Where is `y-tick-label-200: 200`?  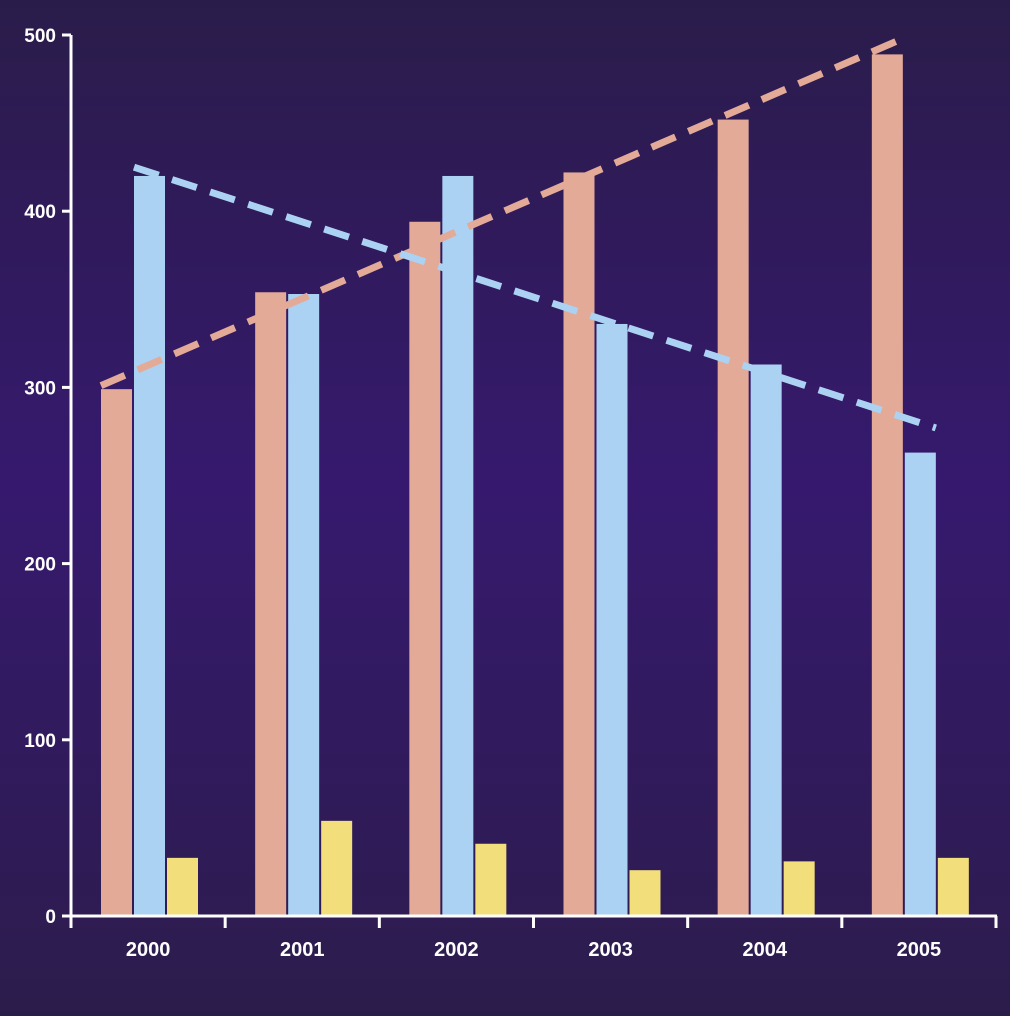
y-tick-label-200: 200 is located at coordinates (40, 565).